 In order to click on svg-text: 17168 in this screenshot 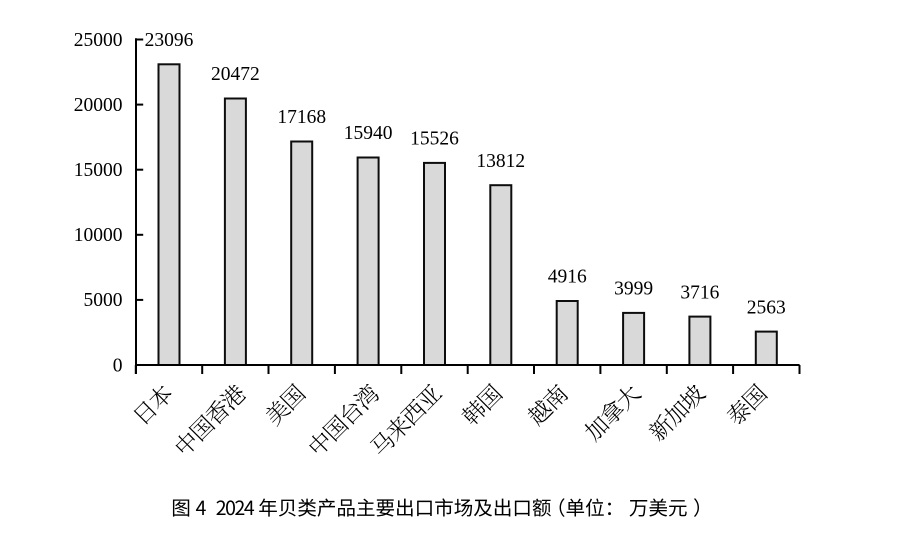, I will do `click(301, 117)`.